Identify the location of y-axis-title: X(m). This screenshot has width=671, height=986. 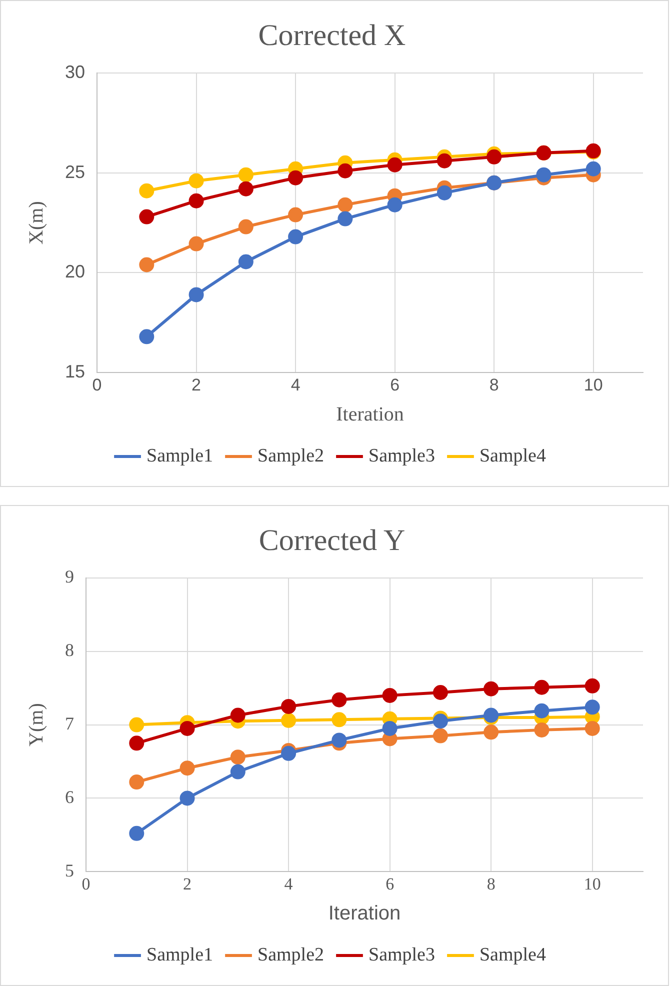
(36, 222).